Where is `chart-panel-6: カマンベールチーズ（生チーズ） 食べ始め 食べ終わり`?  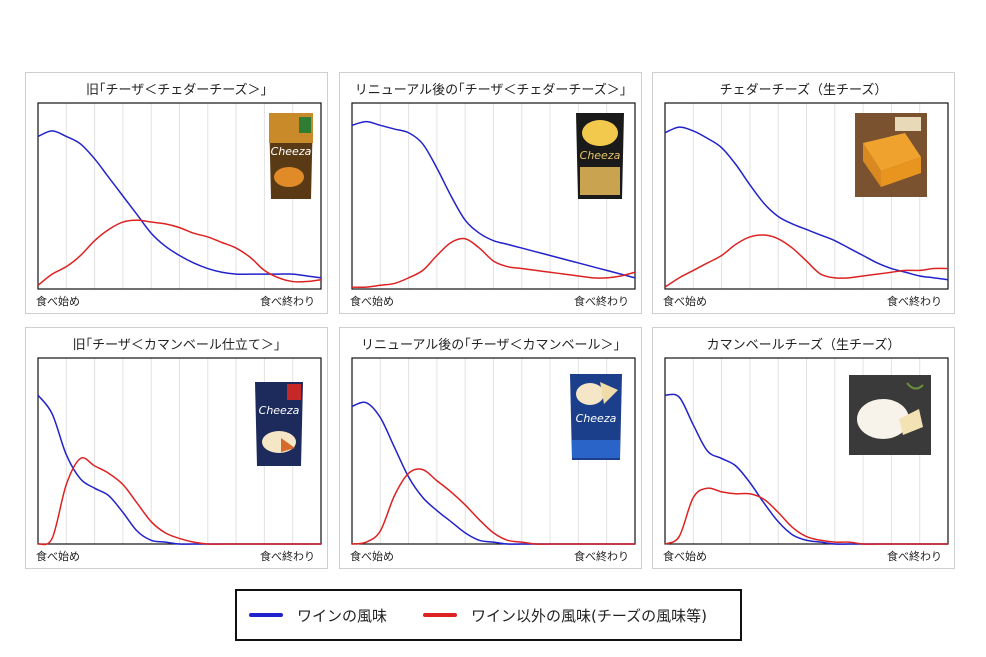 chart-panel-6: カマンベールチーズ（生チーズ） 食べ始め 食べ終わり is located at coordinates (803, 448).